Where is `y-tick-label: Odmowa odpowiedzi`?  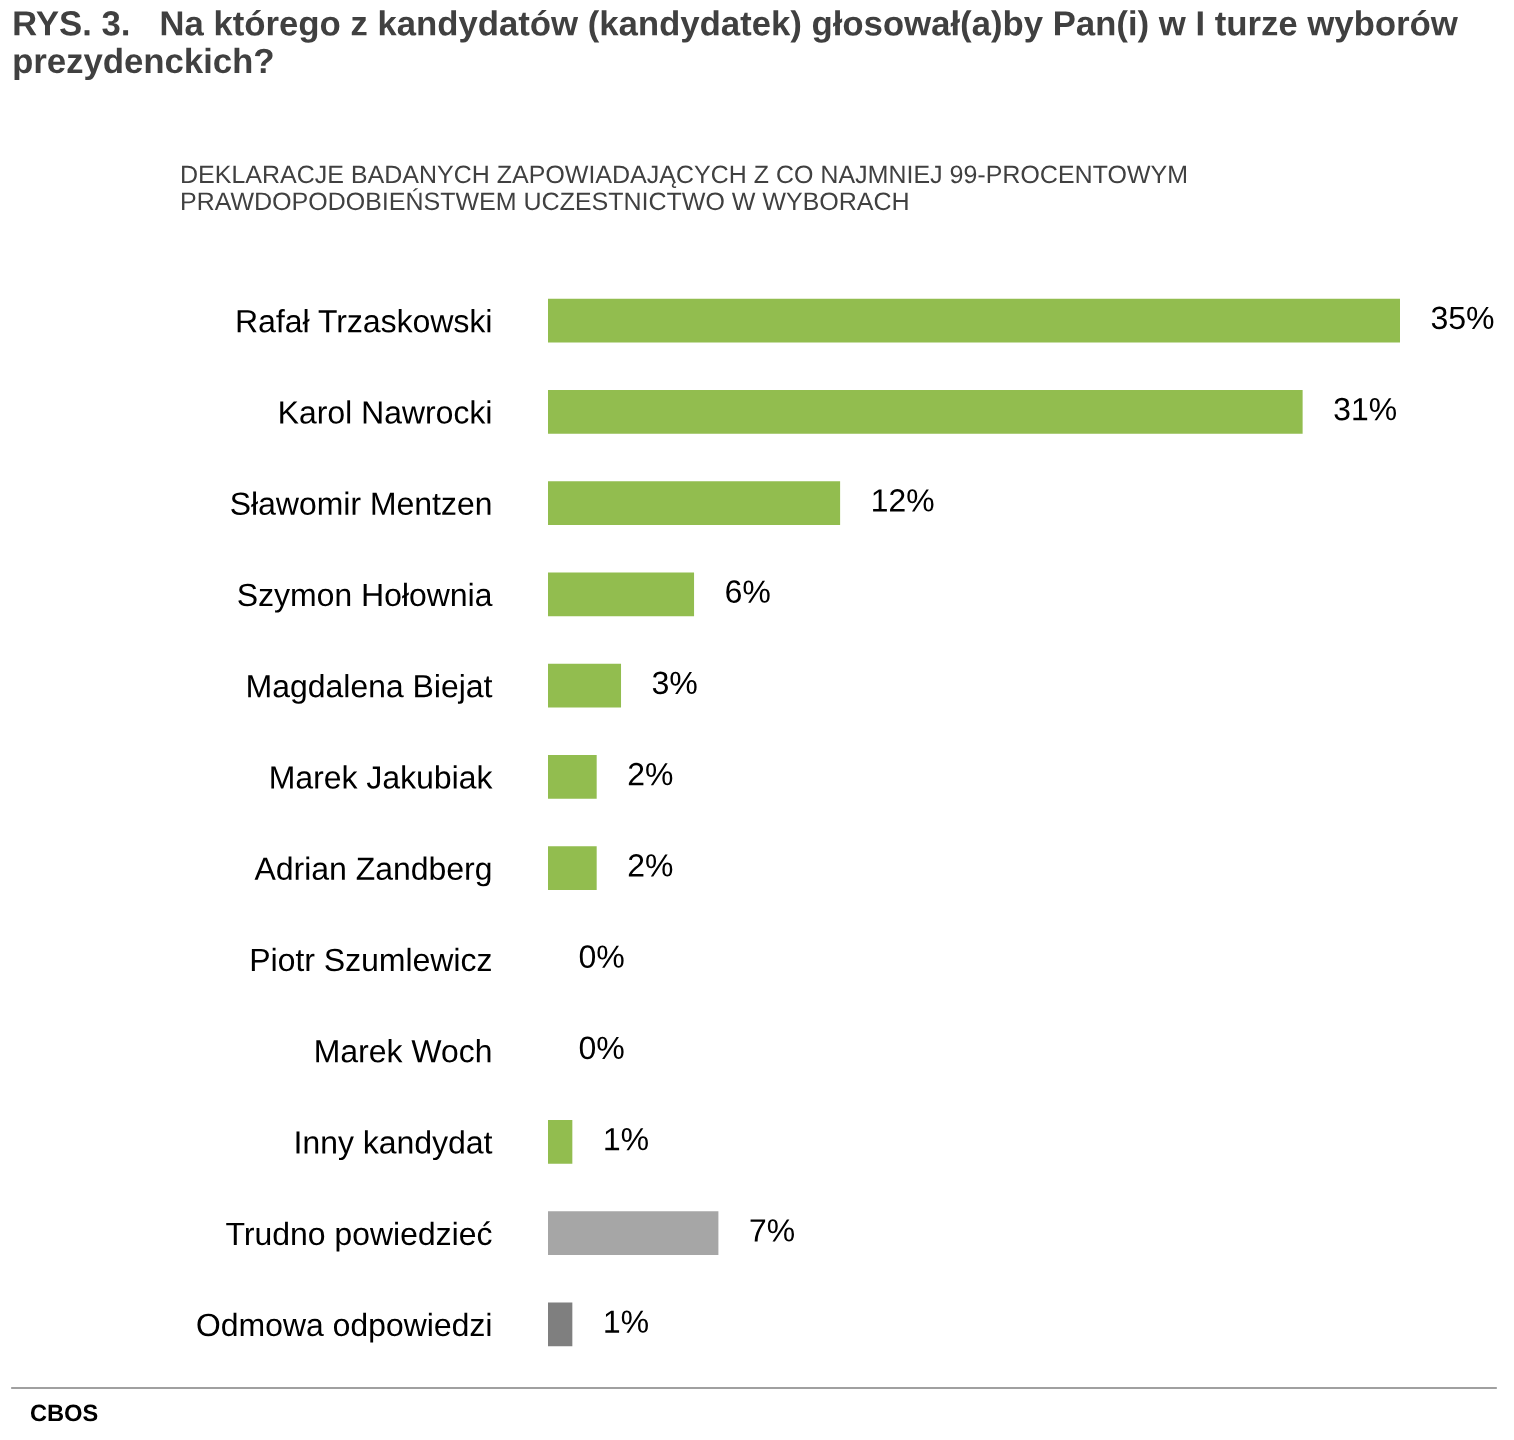
y-tick-label: Odmowa odpowiedzi is located at coordinates (344, 1327).